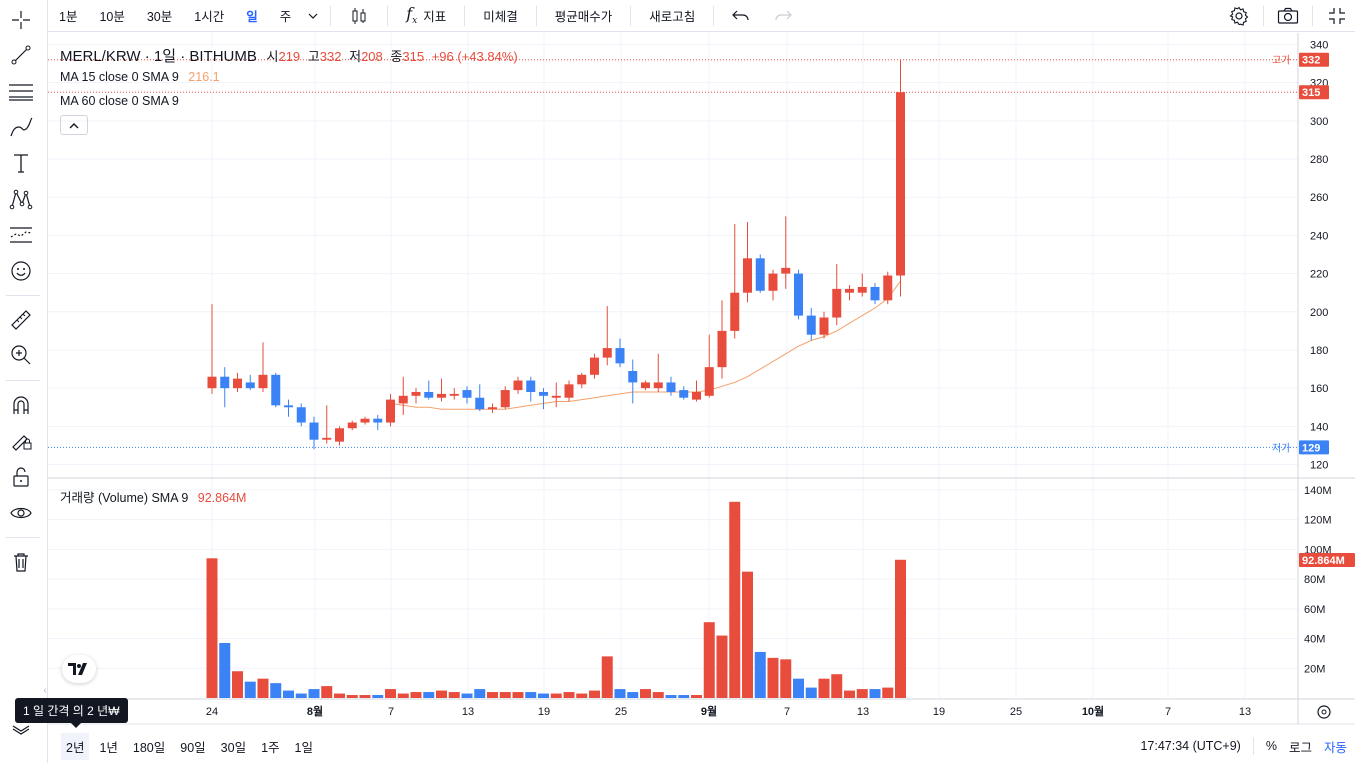 This screenshot has width=1355, height=763. I want to click on percent-scale-button: %, so click(1271, 746).